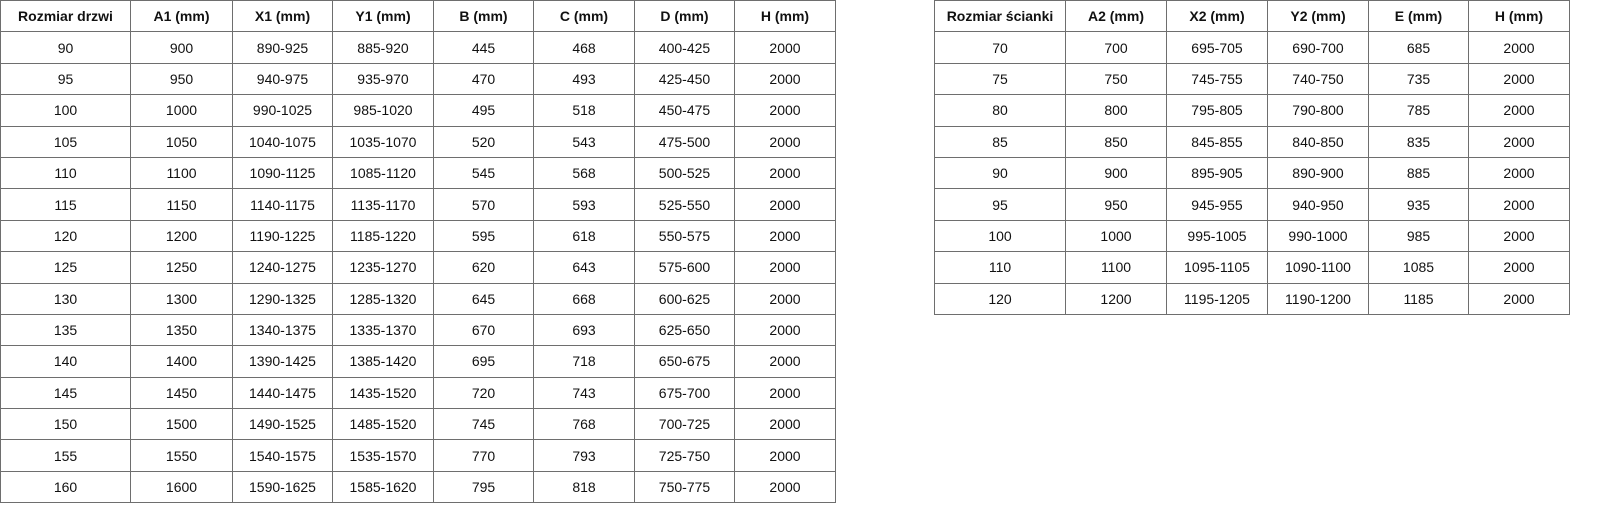  What do you see at coordinates (1252, 204) in the screenshot?
I see `table-row: 95 950 945-955 940-950 935 2000` at bounding box center [1252, 204].